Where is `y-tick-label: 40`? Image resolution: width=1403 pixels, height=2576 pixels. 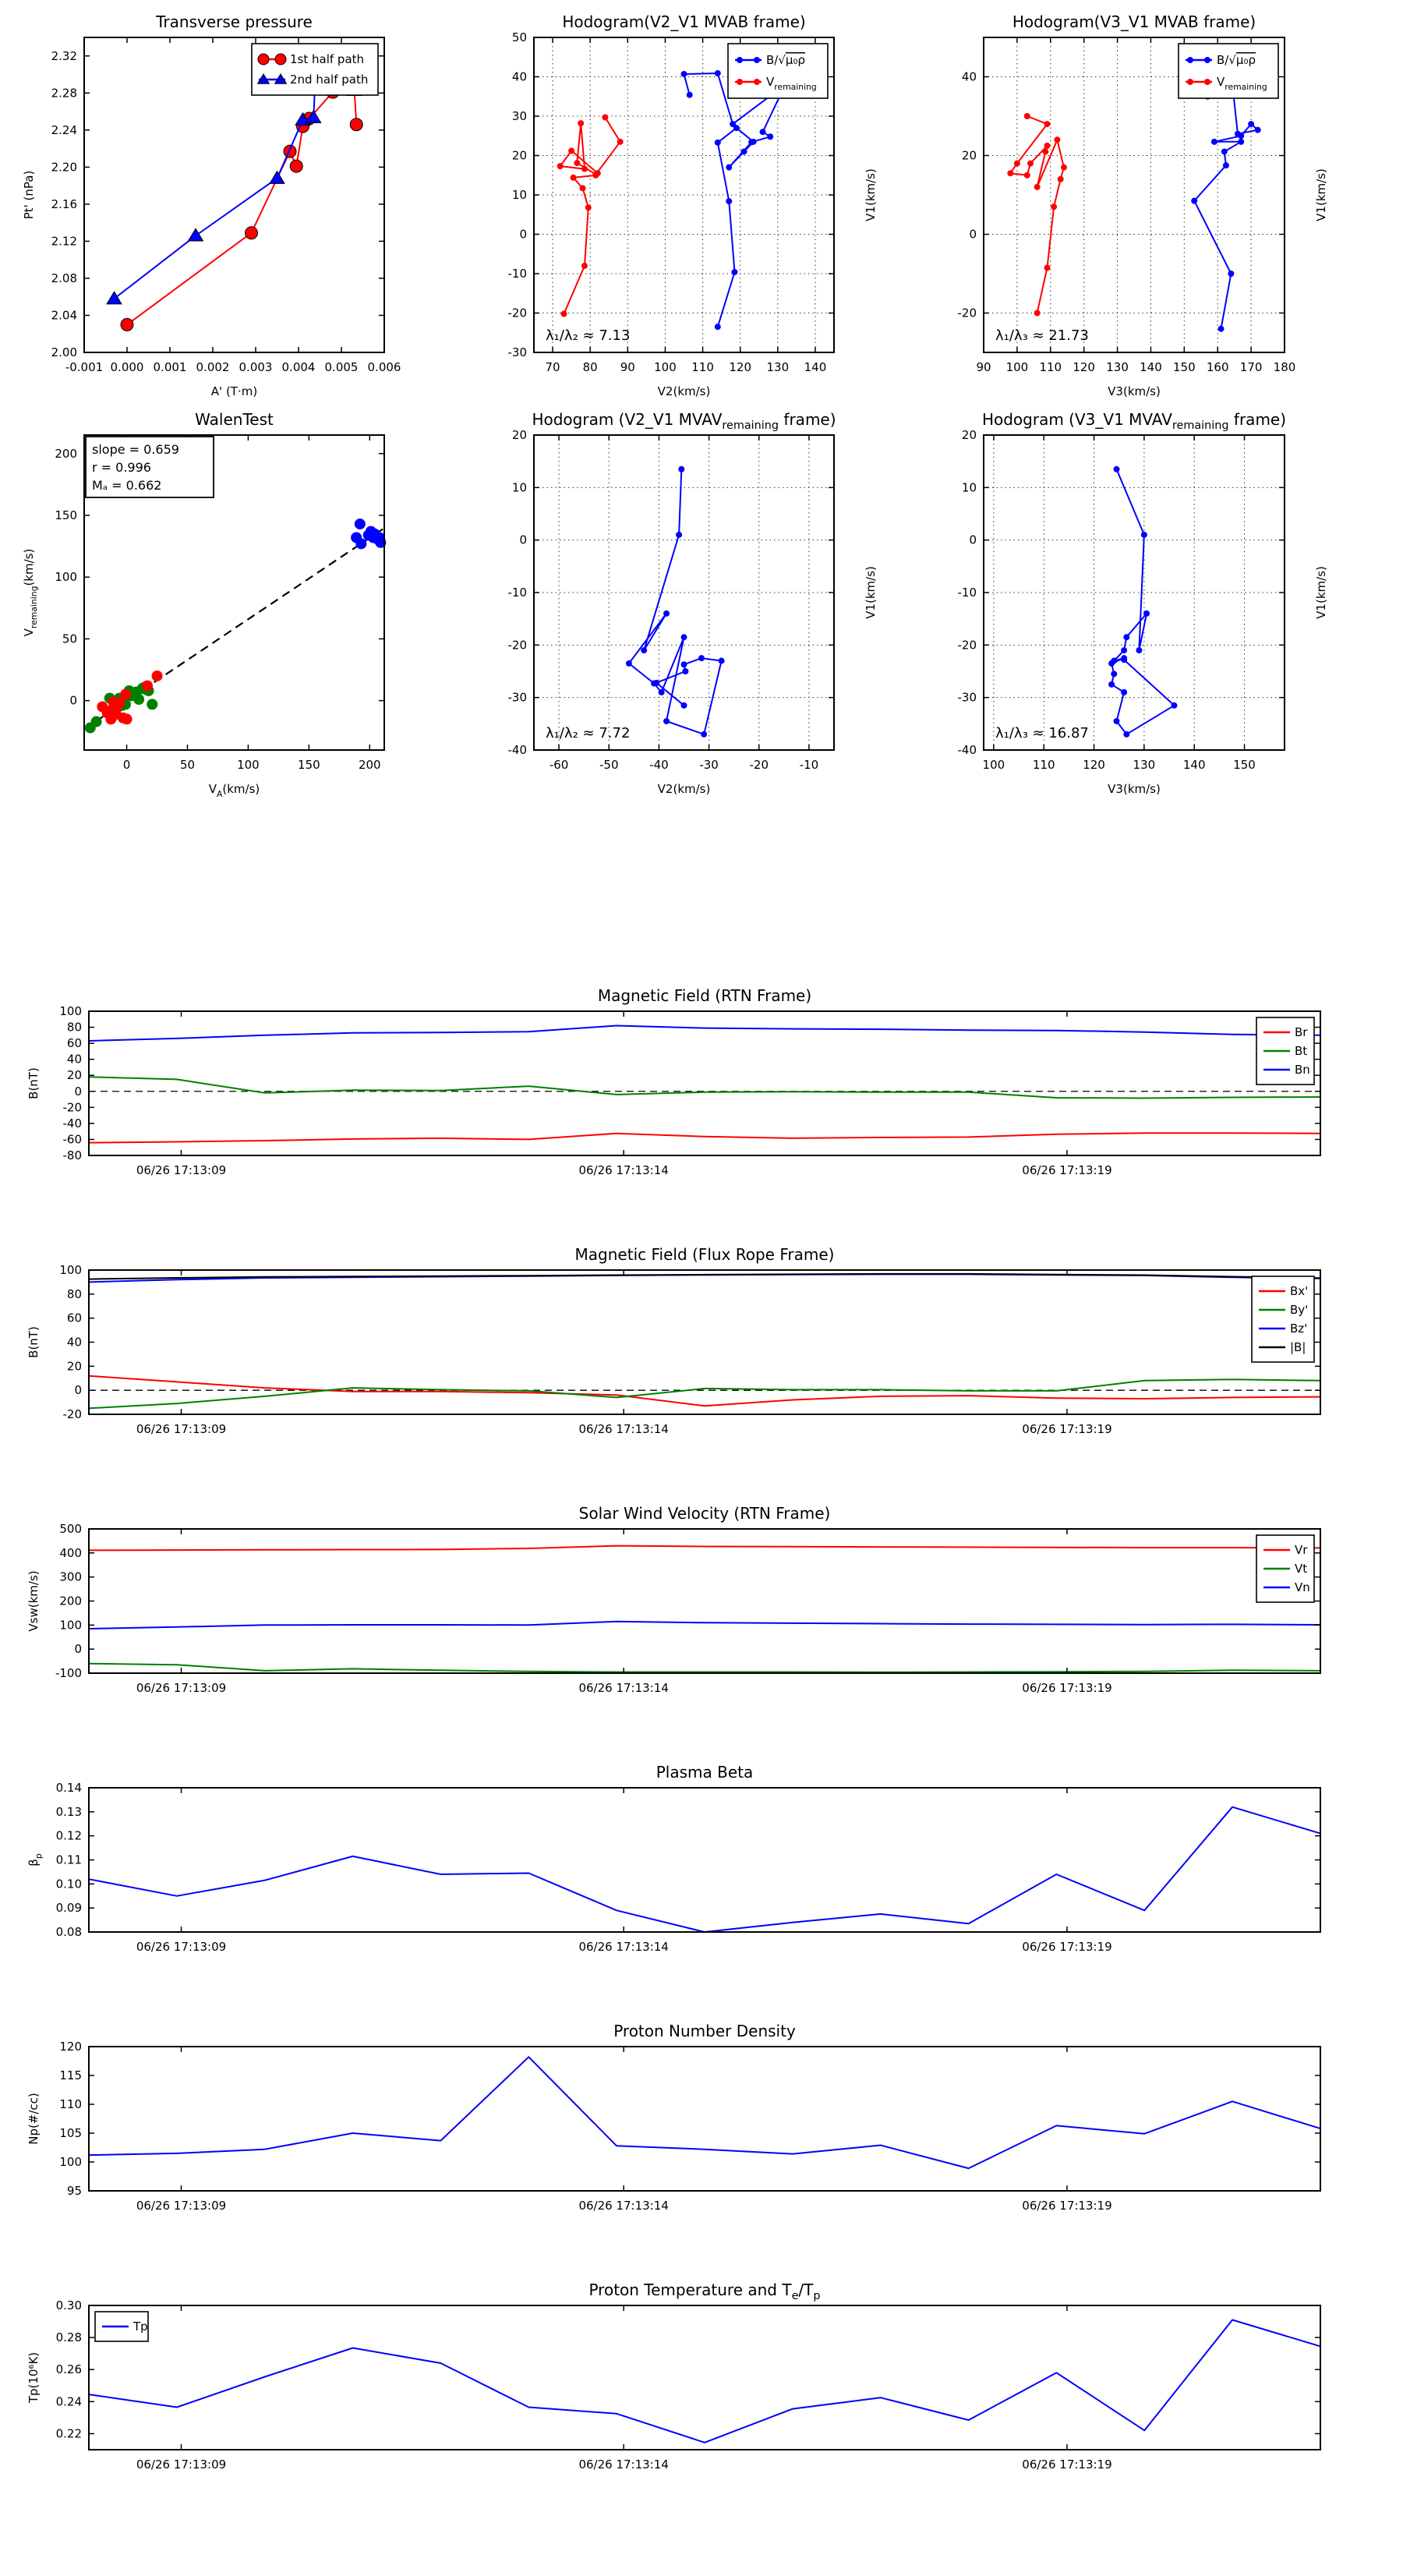
y-tick-label: 40 is located at coordinates (519, 77).